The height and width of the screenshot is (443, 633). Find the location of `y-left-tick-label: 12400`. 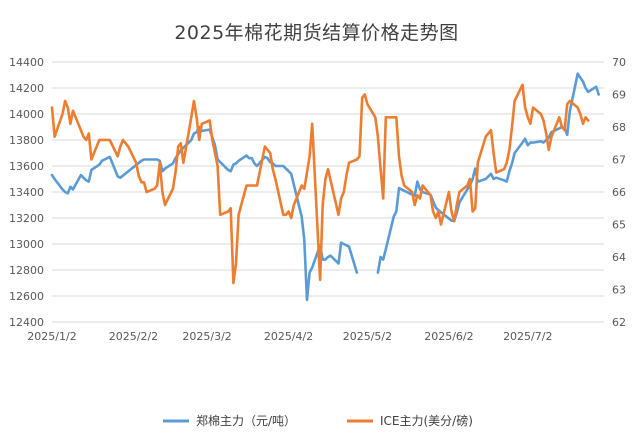

y-left-tick-label: 12400 is located at coordinates (26, 322).